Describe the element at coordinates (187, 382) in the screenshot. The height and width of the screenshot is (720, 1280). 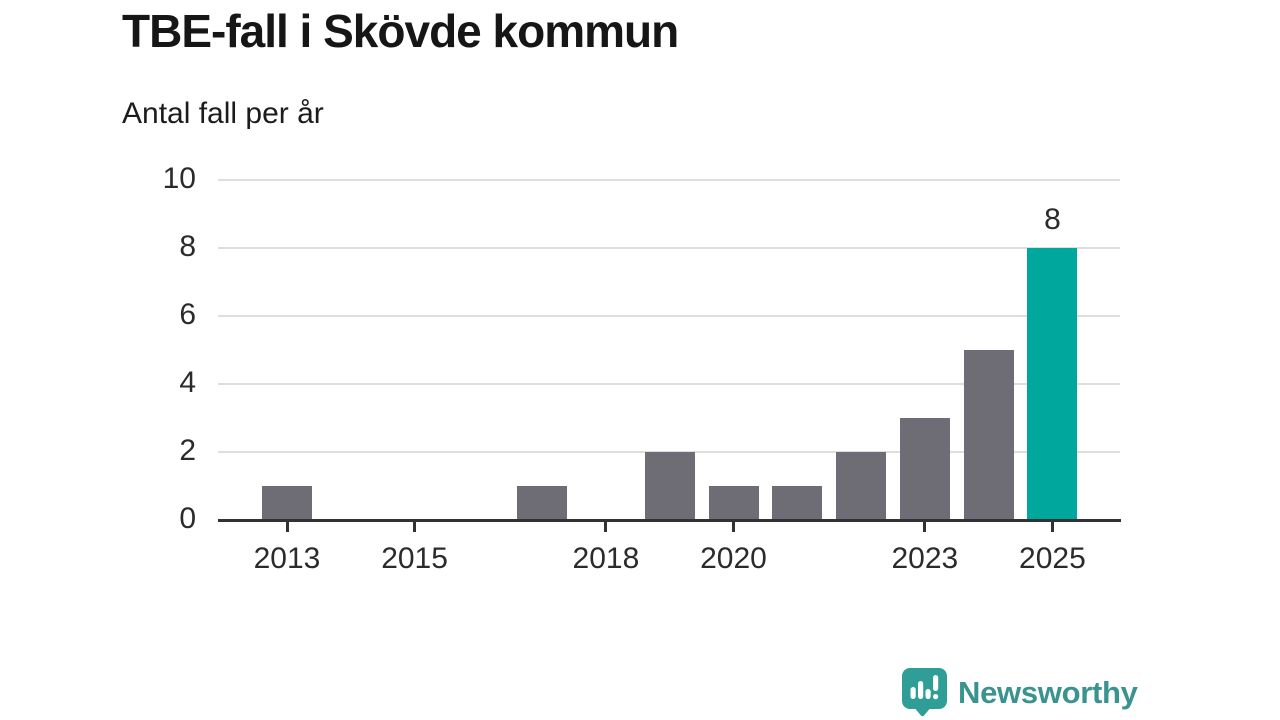
I see `y-axis-label: 4` at that location.